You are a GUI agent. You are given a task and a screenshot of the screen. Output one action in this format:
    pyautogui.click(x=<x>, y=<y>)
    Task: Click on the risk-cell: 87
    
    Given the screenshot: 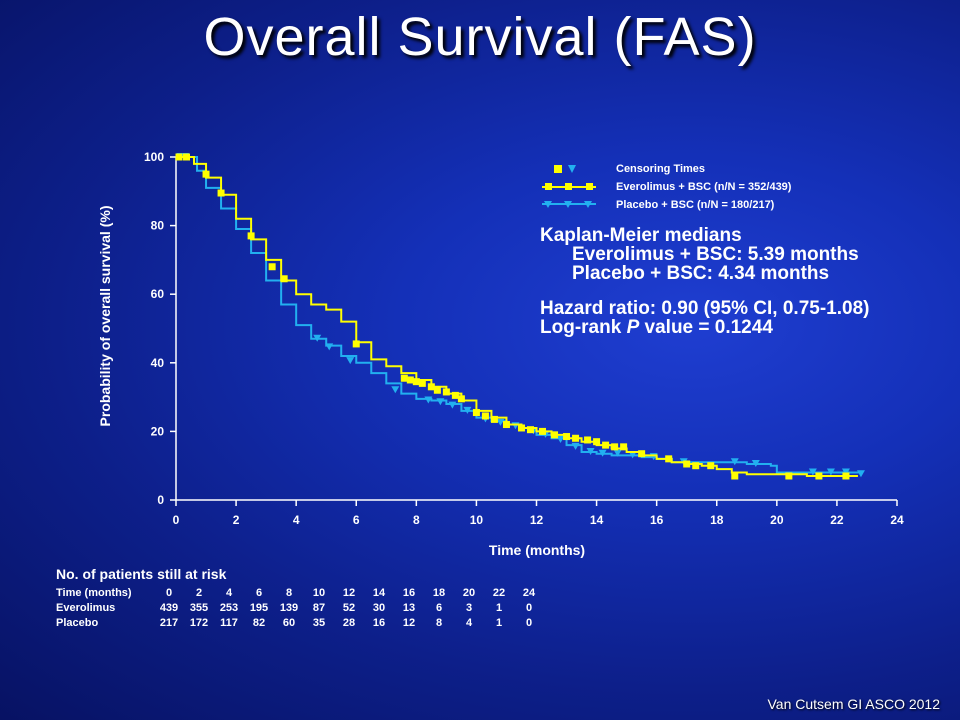 What is the action you would take?
    pyautogui.click(x=319, y=607)
    